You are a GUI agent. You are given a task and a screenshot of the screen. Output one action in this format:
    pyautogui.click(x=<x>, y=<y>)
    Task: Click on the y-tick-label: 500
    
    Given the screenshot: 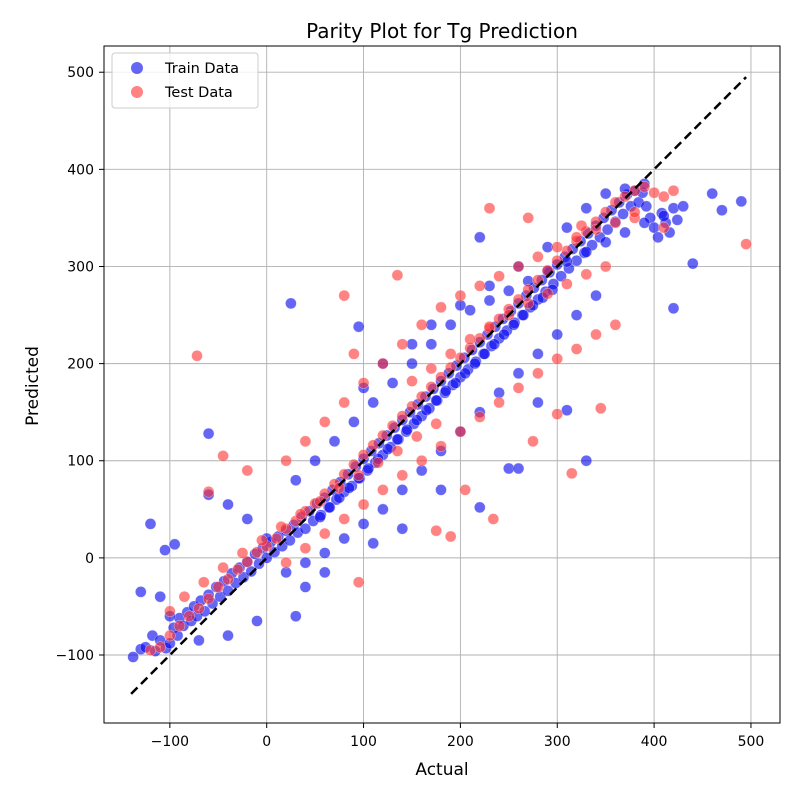 What is the action you would take?
    pyautogui.click(x=80, y=73)
    